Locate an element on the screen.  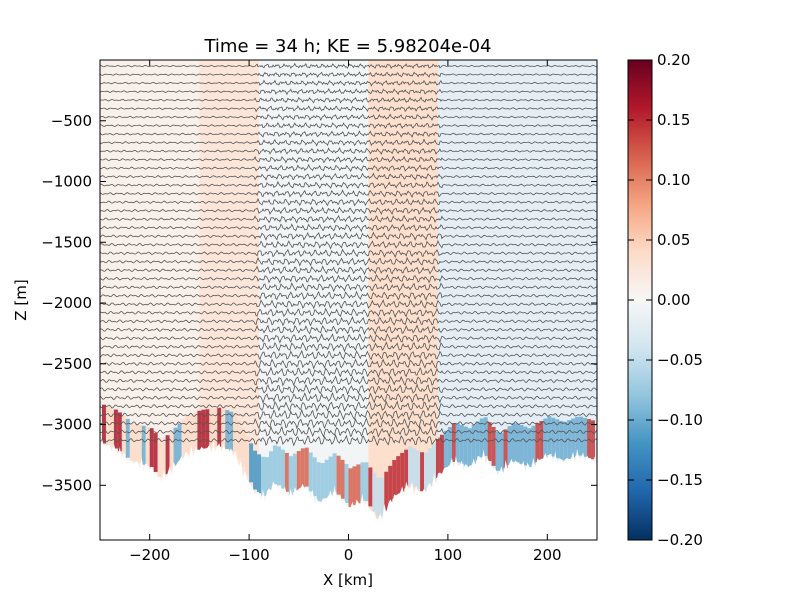
chart-title: Time = 34 h; KE = 5.98204e-04 is located at coordinates (347, 46).